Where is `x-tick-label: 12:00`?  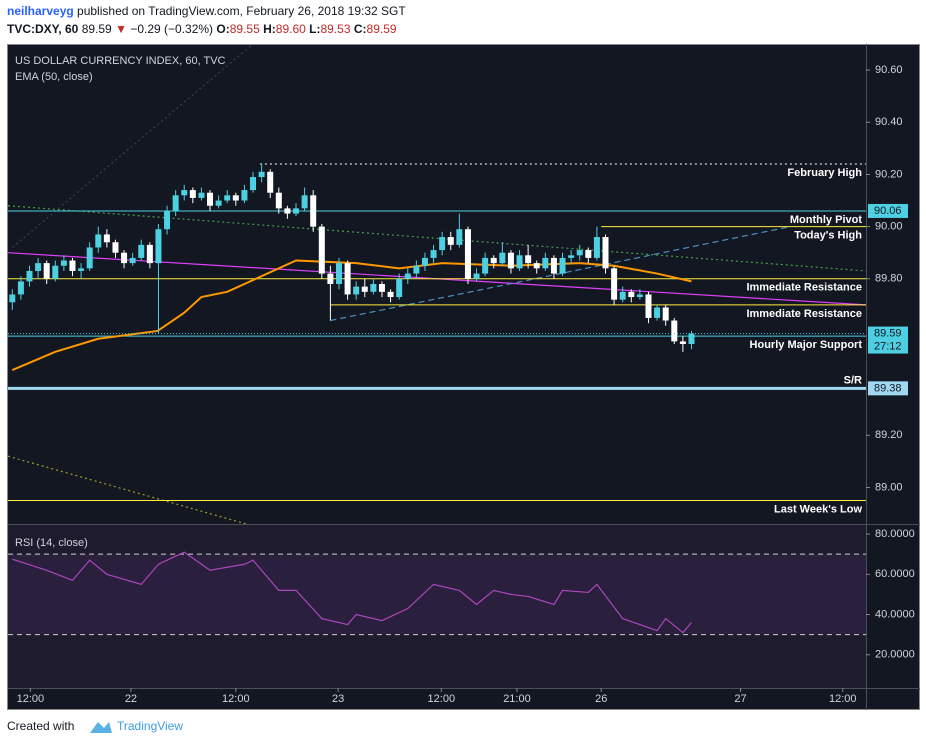
x-tick-label: 12:00 is located at coordinates (236, 699).